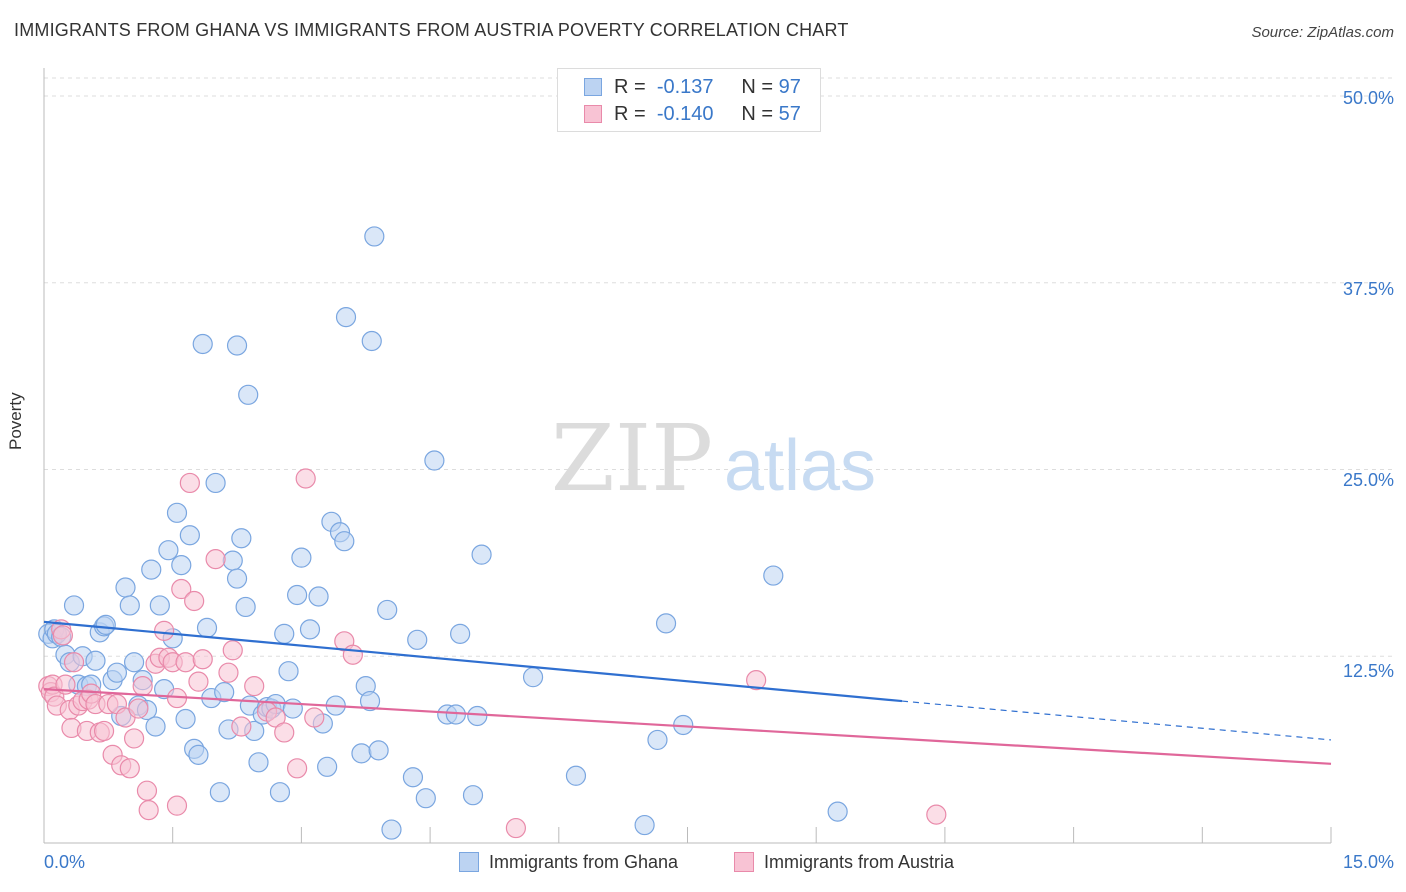  What do you see at coordinates (593, 114) in the screenshot?
I see `legend-swatch-austria` at bounding box center [593, 114].